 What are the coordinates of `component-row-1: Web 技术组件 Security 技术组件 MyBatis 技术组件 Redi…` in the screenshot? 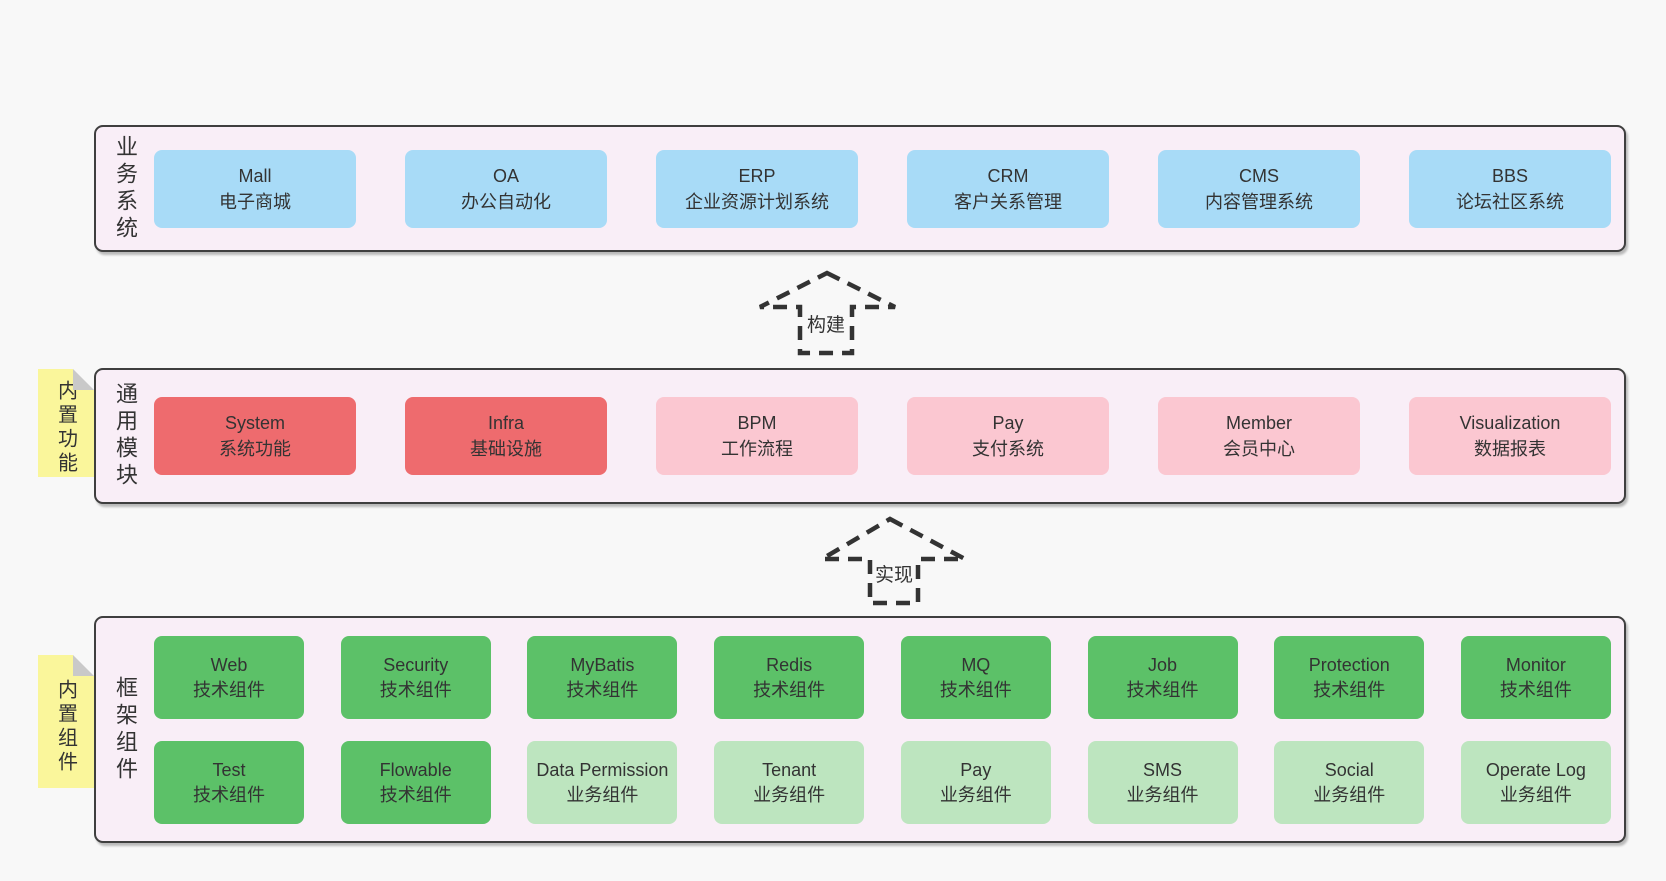 It's located at (882, 677).